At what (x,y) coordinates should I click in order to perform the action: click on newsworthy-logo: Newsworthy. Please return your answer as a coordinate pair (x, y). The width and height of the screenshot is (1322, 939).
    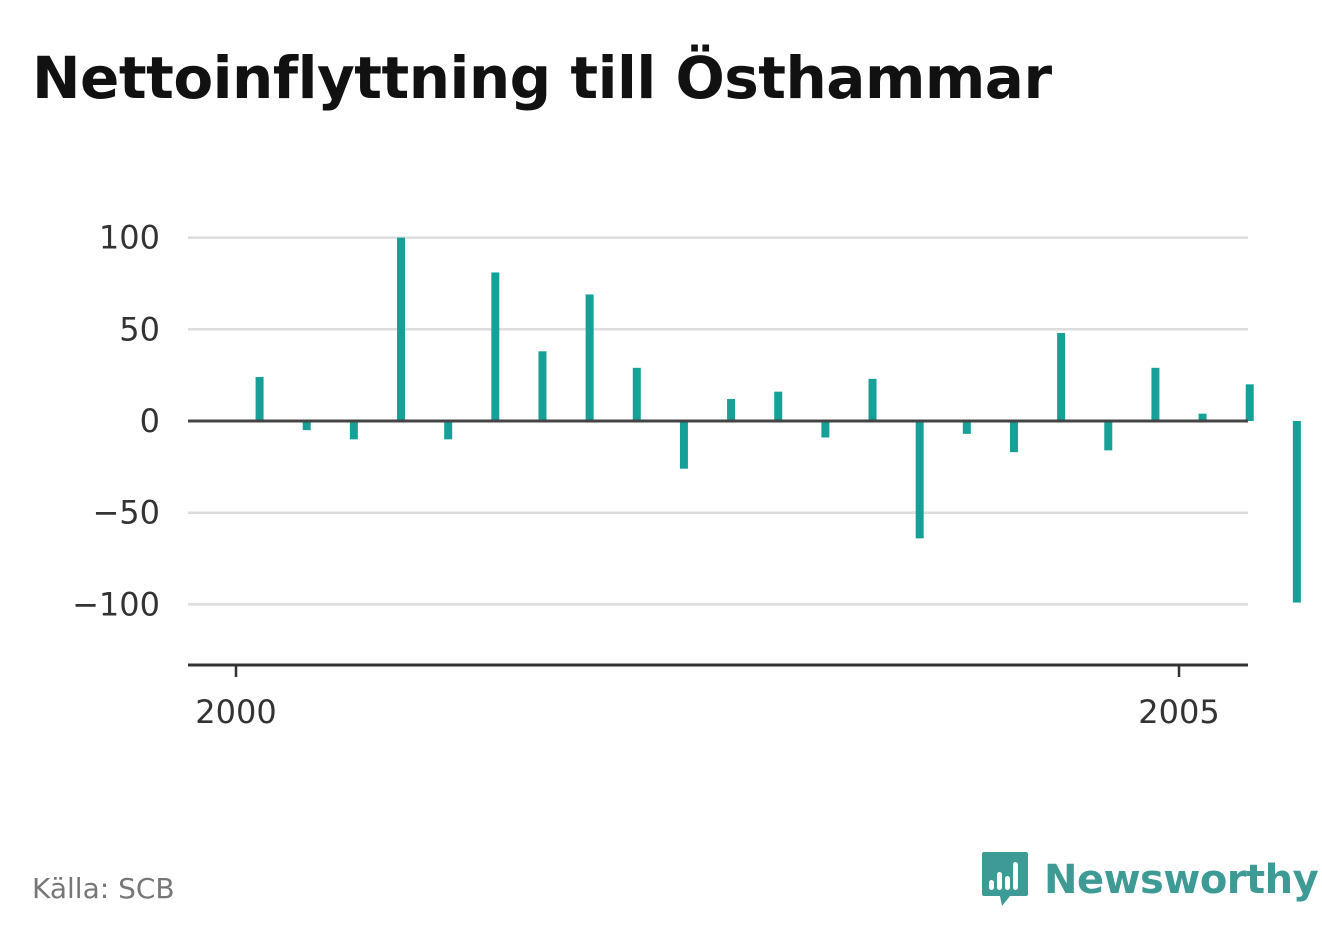
    Looking at the image, I should click on (1149, 880).